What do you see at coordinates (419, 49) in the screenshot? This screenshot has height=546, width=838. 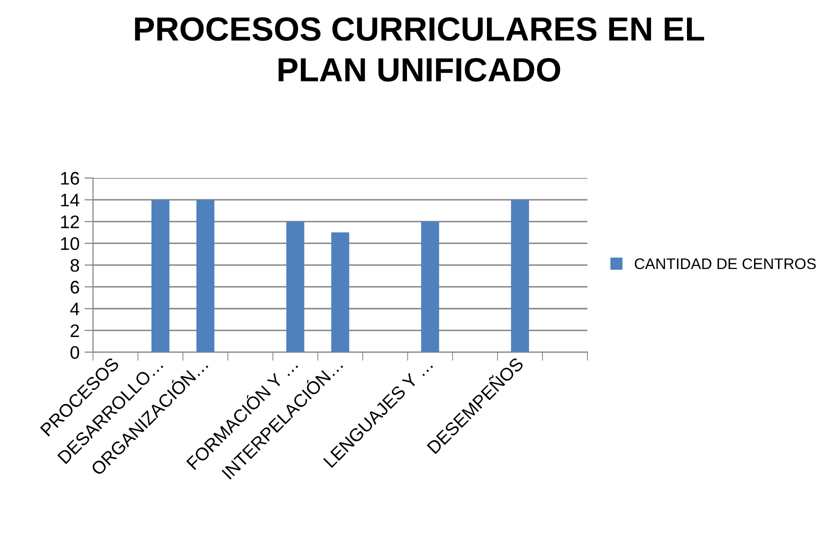 I see `chart-title: PROCESOS CURRICULARES EN EL PLAN UNIFICADO` at bounding box center [419, 49].